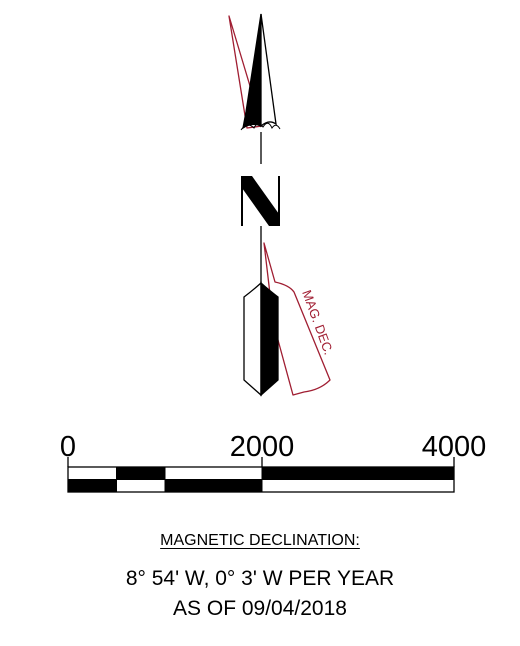 This screenshot has height=646, width=520. I want to click on declination-value: 8° 54' W, 0° 3' W PER YEAR, so click(260, 578).